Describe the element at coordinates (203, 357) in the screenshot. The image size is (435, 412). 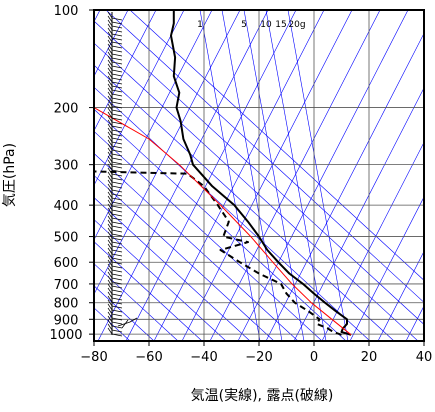
I see `x-tick-label: −40` at that location.